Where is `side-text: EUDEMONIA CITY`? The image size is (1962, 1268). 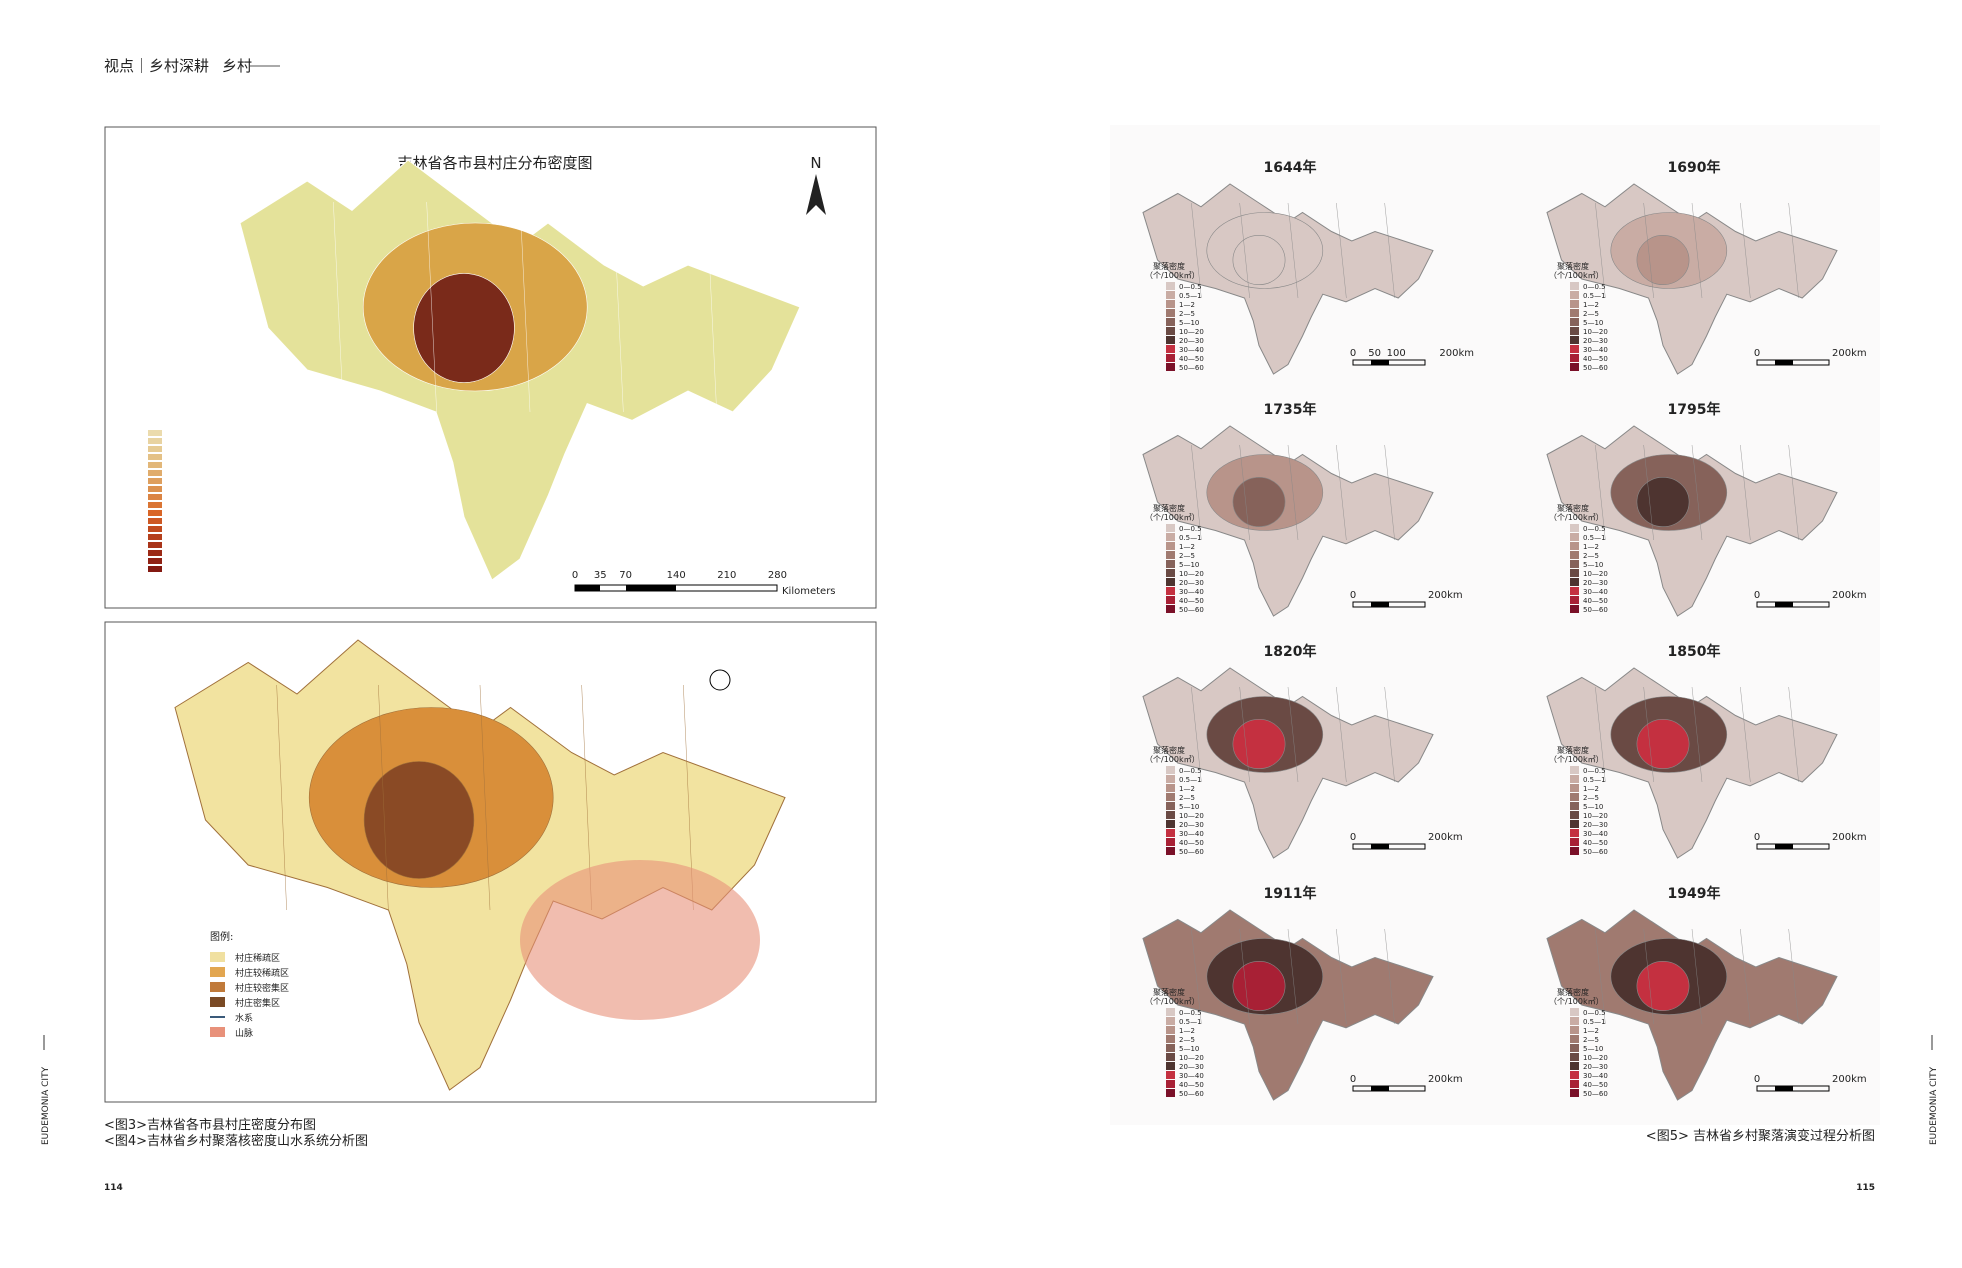
side-text: EUDEMONIA CITY is located at coordinates (1934, 1105).